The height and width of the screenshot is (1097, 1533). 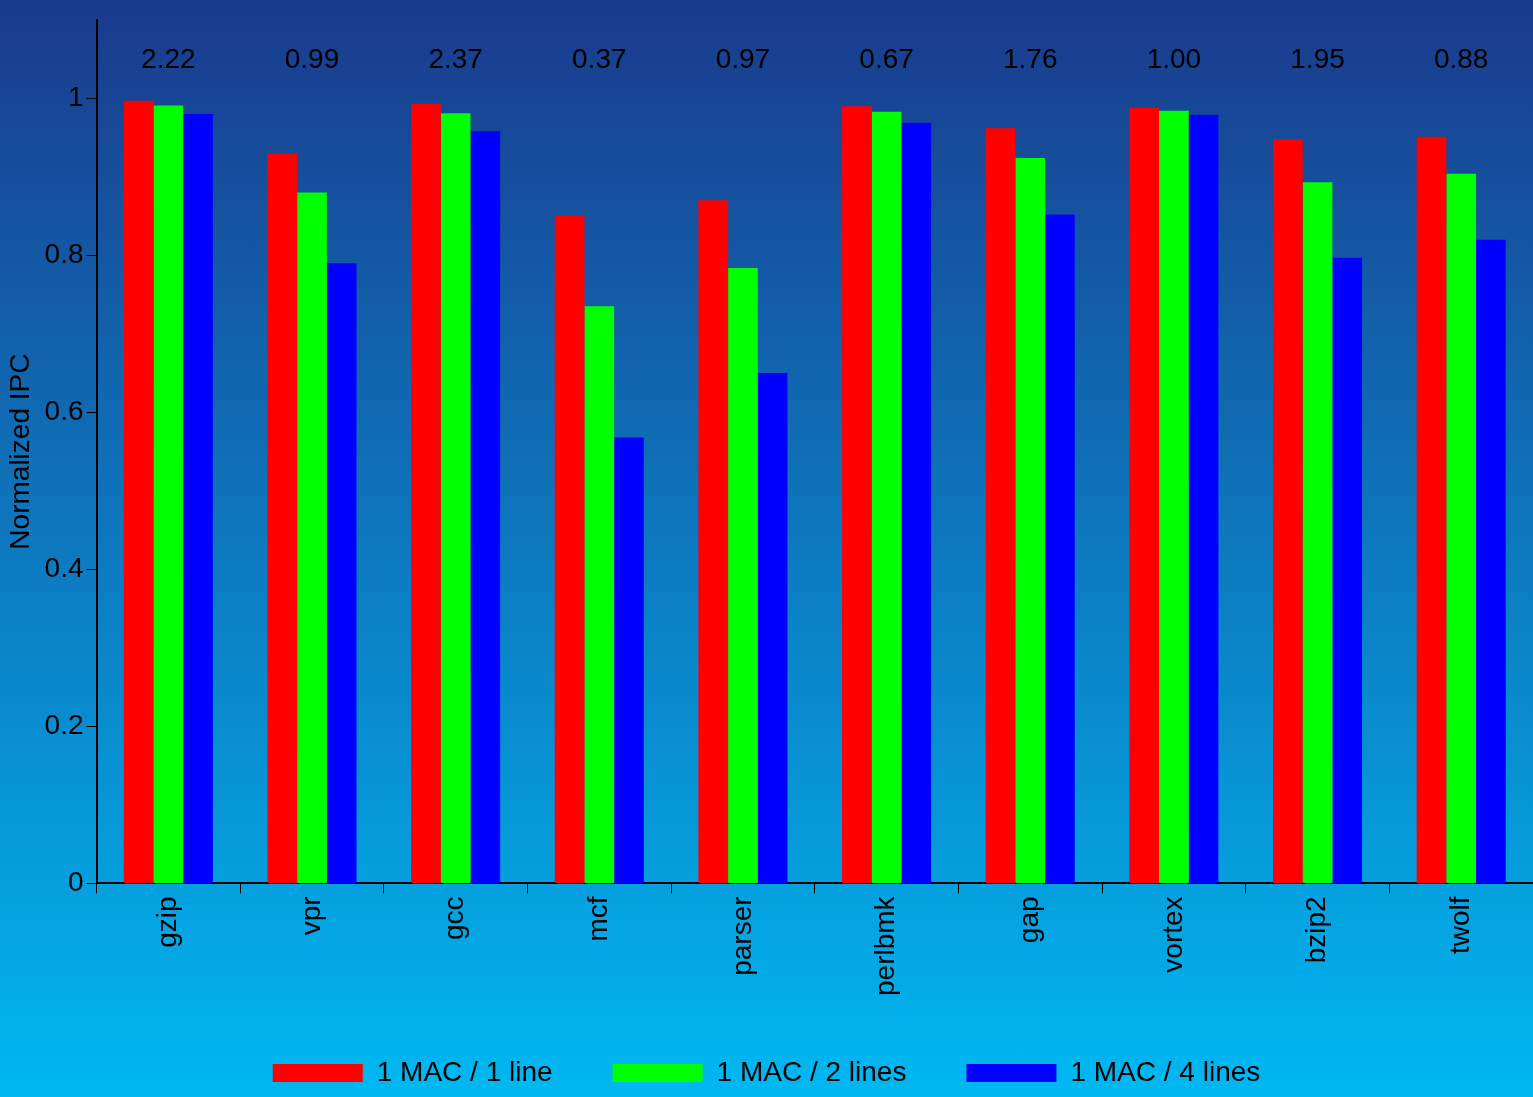 I want to click on x-tick-label: bzip2, so click(x=1316, y=930).